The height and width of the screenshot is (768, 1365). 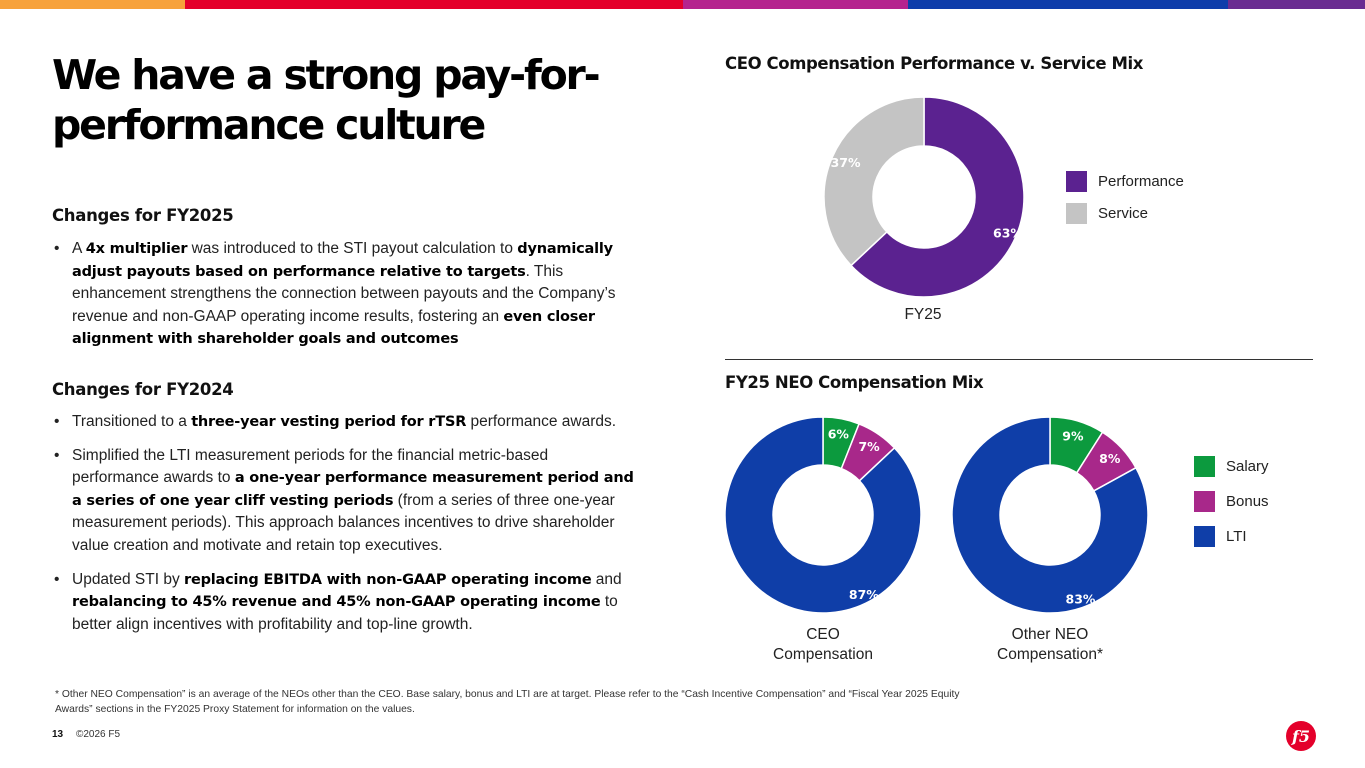 I want to click on ceo-comp-label-bonus: 7%, so click(x=869, y=446).